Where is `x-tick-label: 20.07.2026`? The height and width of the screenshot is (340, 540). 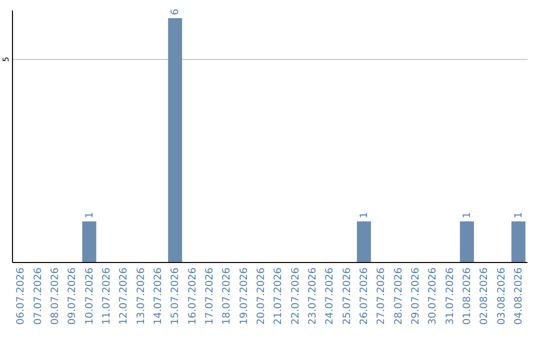 x-tick-label: 20.07.2026 is located at coordinates (261, 296).